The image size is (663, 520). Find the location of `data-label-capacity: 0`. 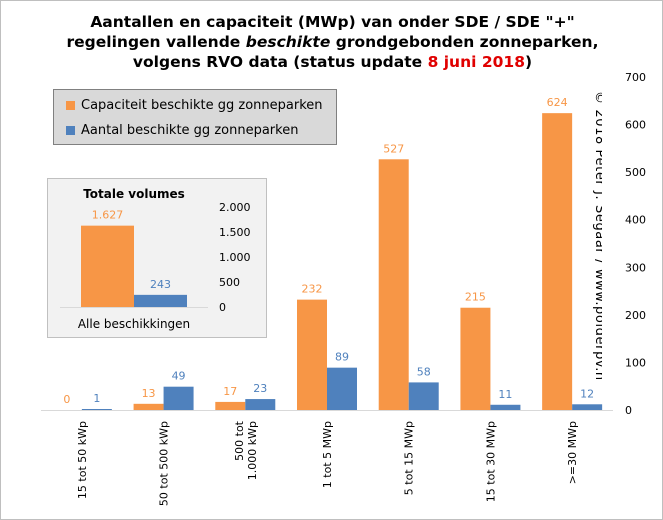

data-label-capacity: 0 is located at coordinates (66, 399).